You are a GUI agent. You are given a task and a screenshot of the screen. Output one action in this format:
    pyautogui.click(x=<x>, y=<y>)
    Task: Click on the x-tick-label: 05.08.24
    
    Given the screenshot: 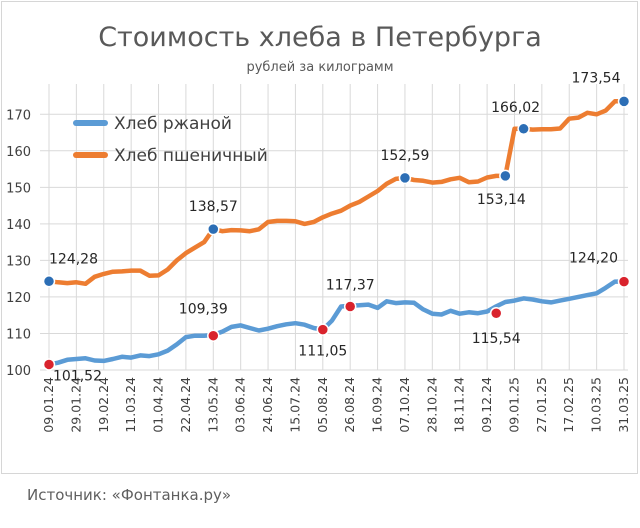 What is the action you would take?
    pyautogui.click(x=322, y=405)
    